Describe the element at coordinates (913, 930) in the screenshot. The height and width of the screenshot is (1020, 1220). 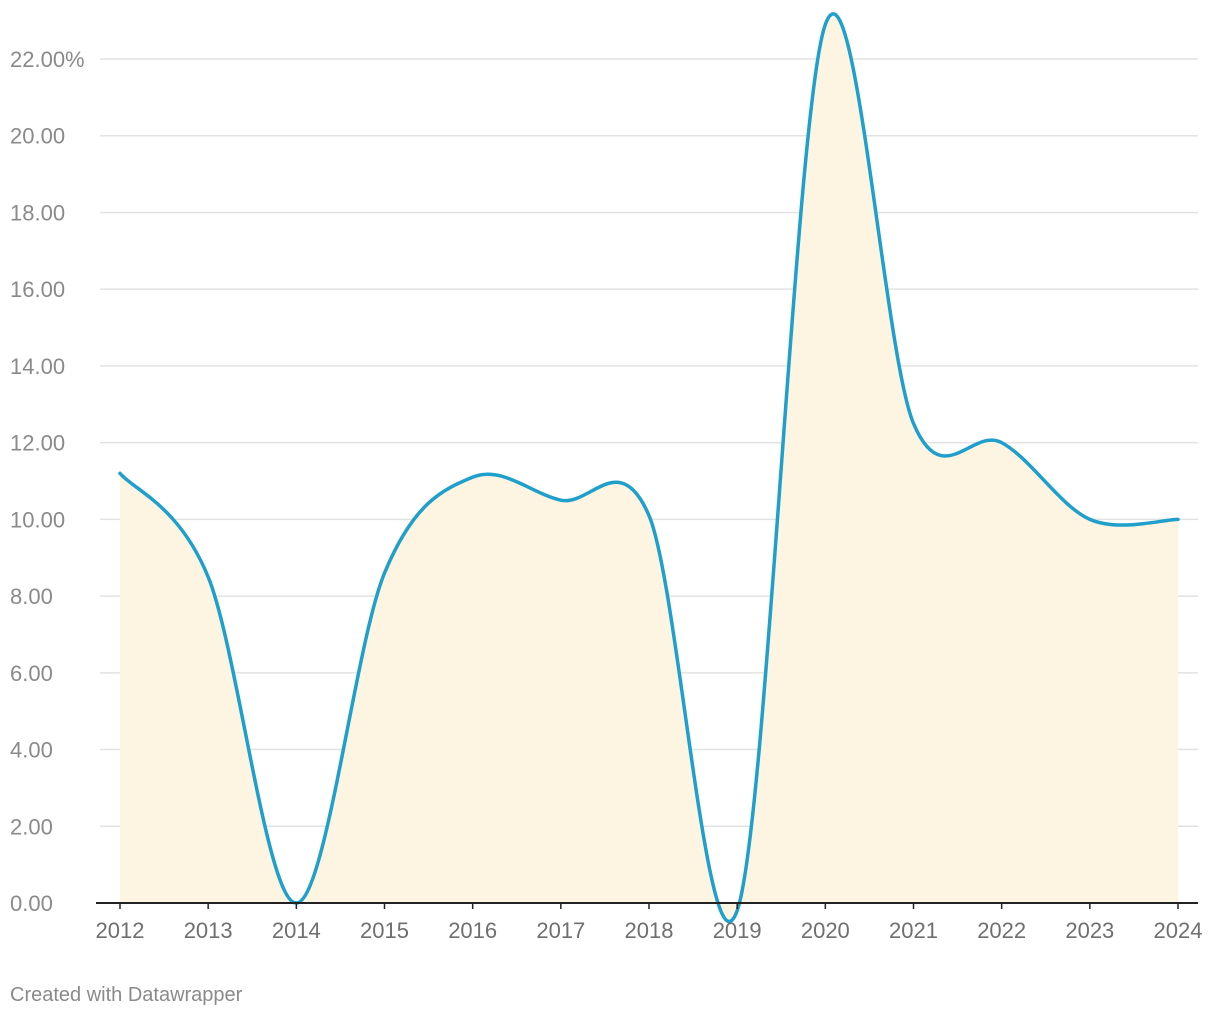
I see `x-tick-label: 2021` at that location.